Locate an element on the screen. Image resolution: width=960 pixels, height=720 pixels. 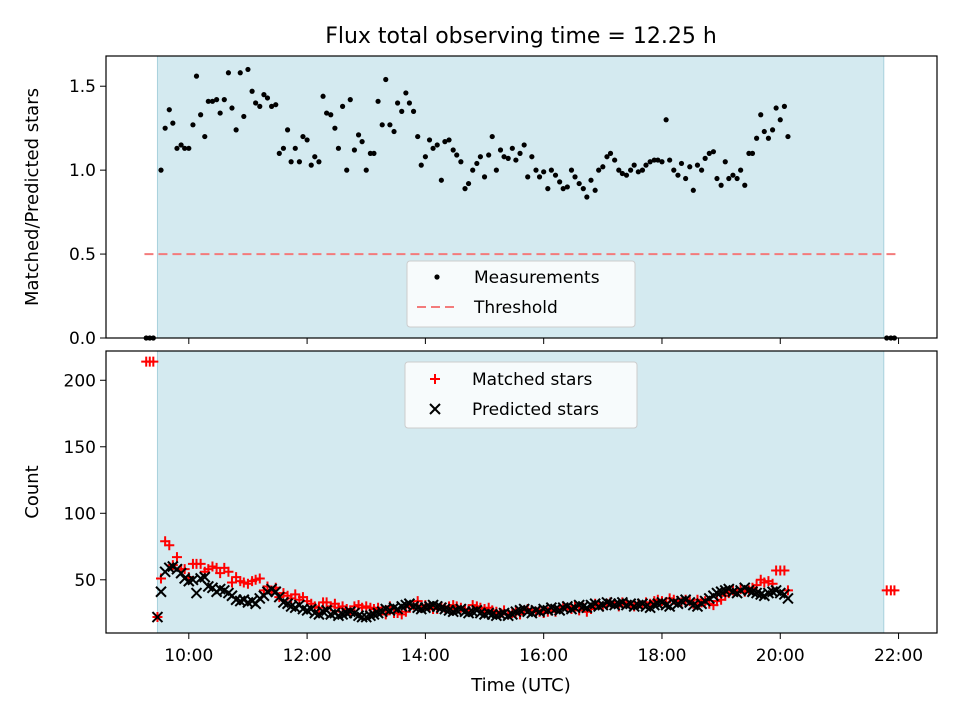
x-tick-label: 22:00 is located at coordinates (898, 656).